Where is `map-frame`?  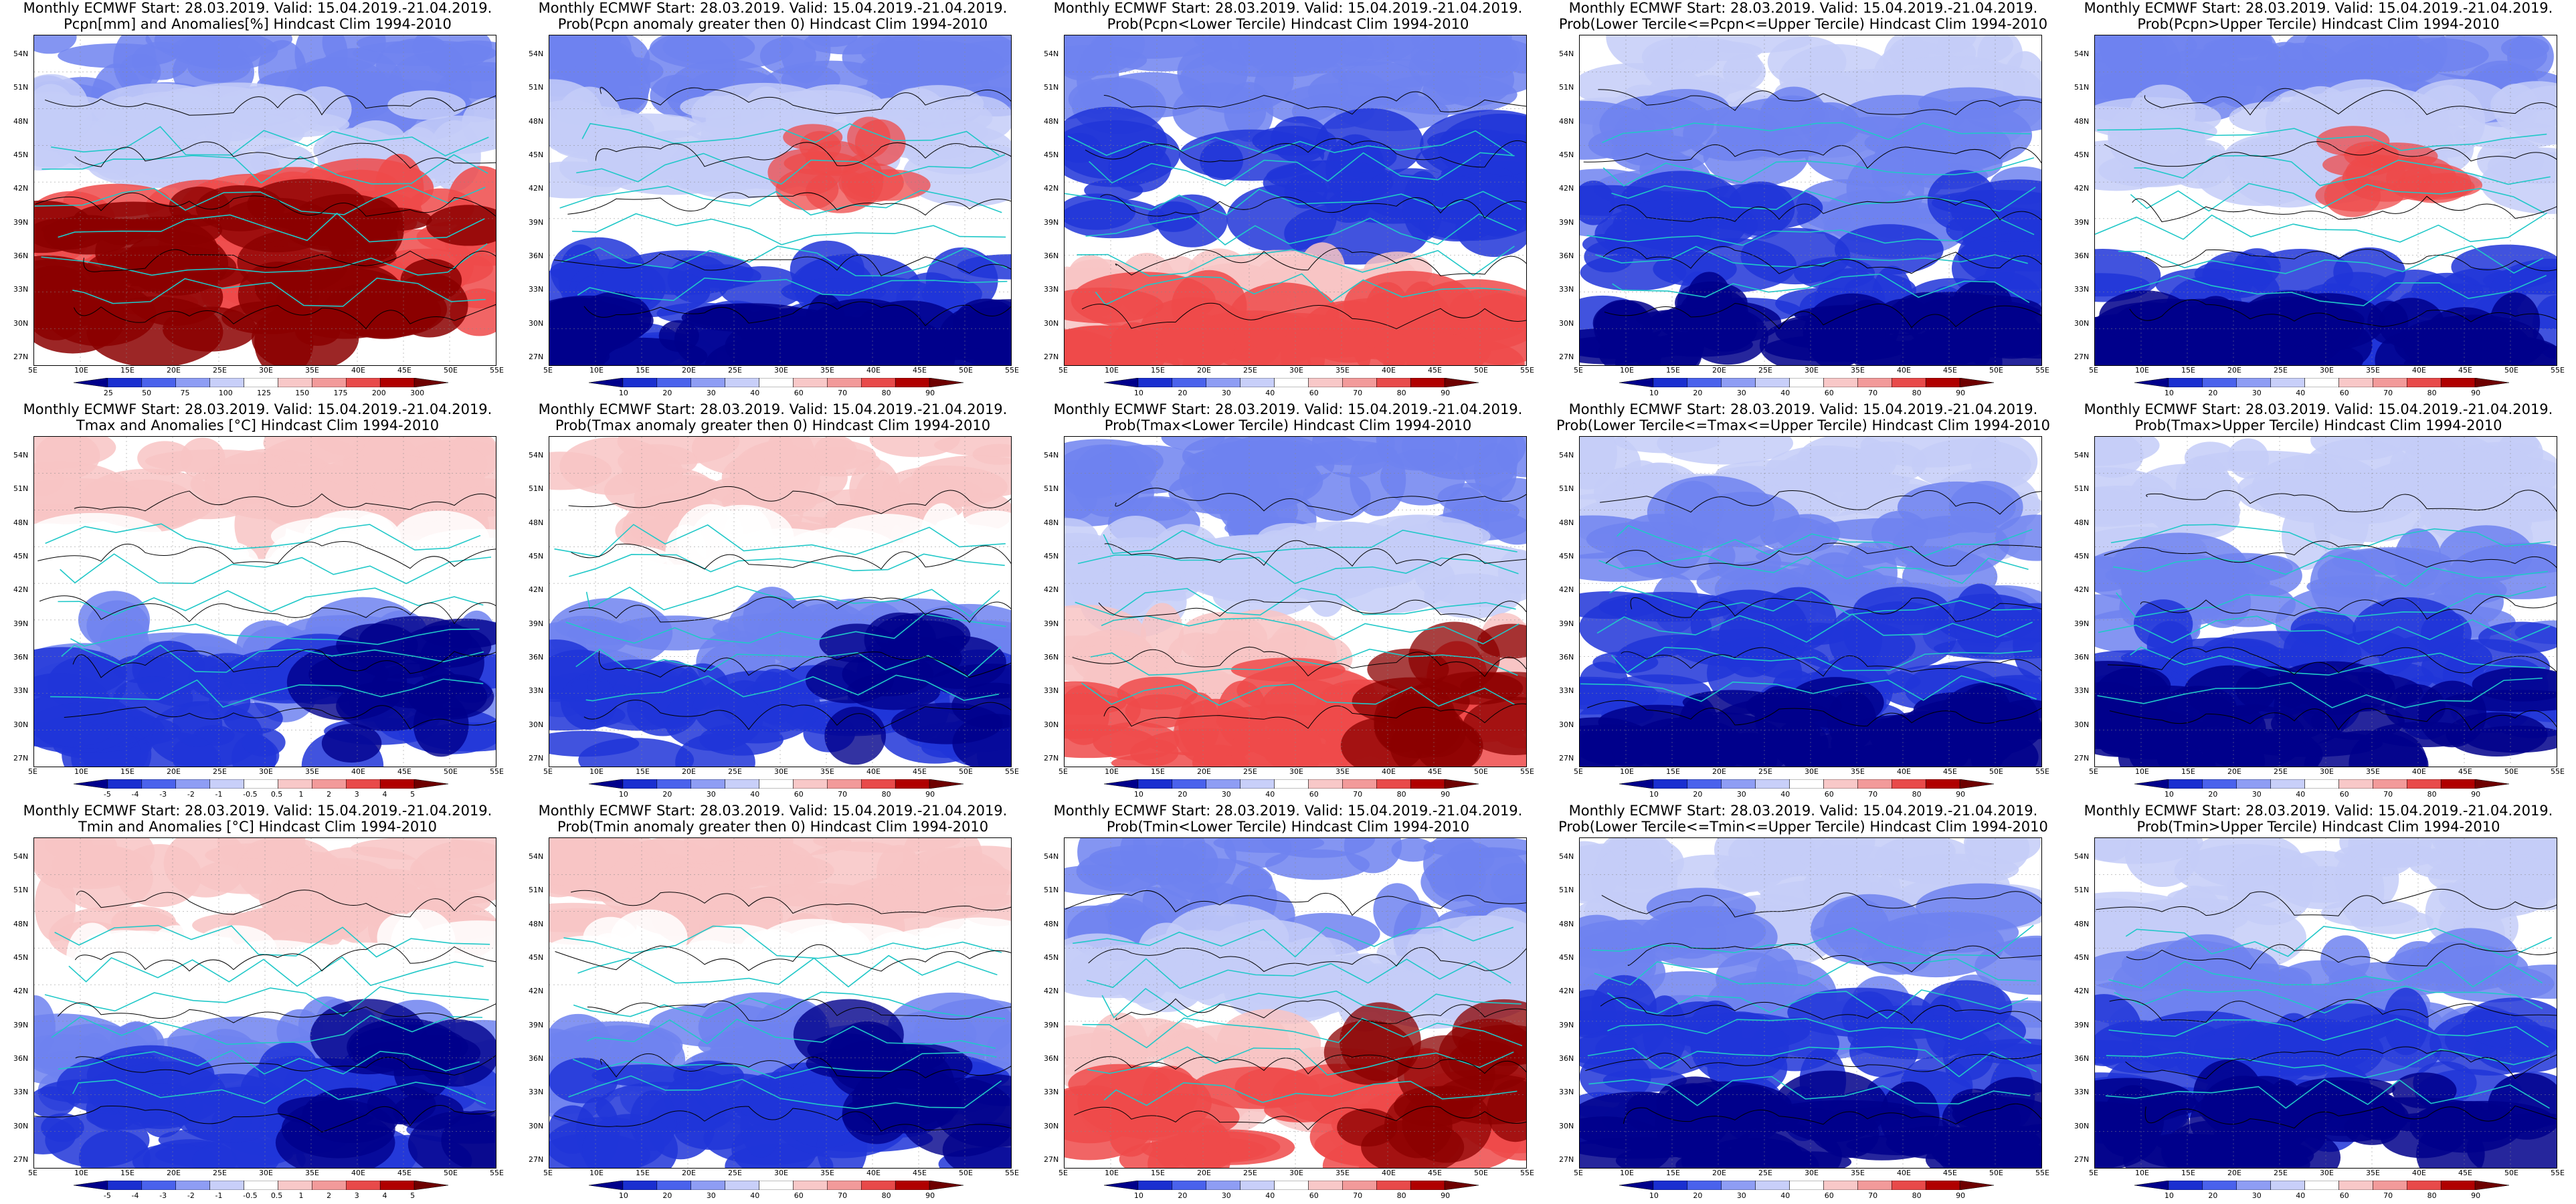 map-frame is located at coordinates (264, 200).